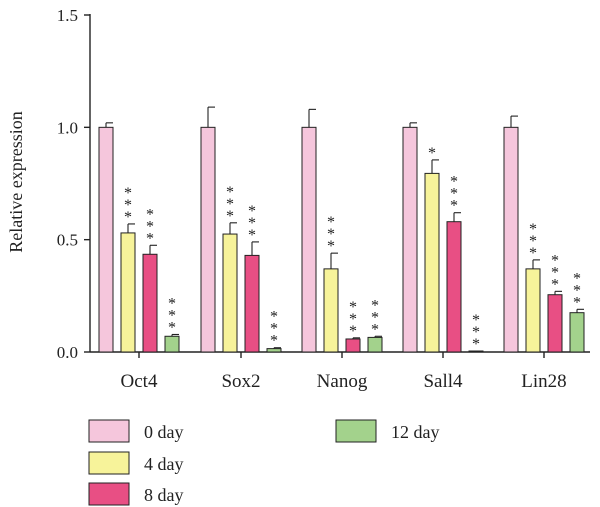 The height and width of the screenshot is (507, 600). I want to click on legend-label: 4 day, so click(164, 464).